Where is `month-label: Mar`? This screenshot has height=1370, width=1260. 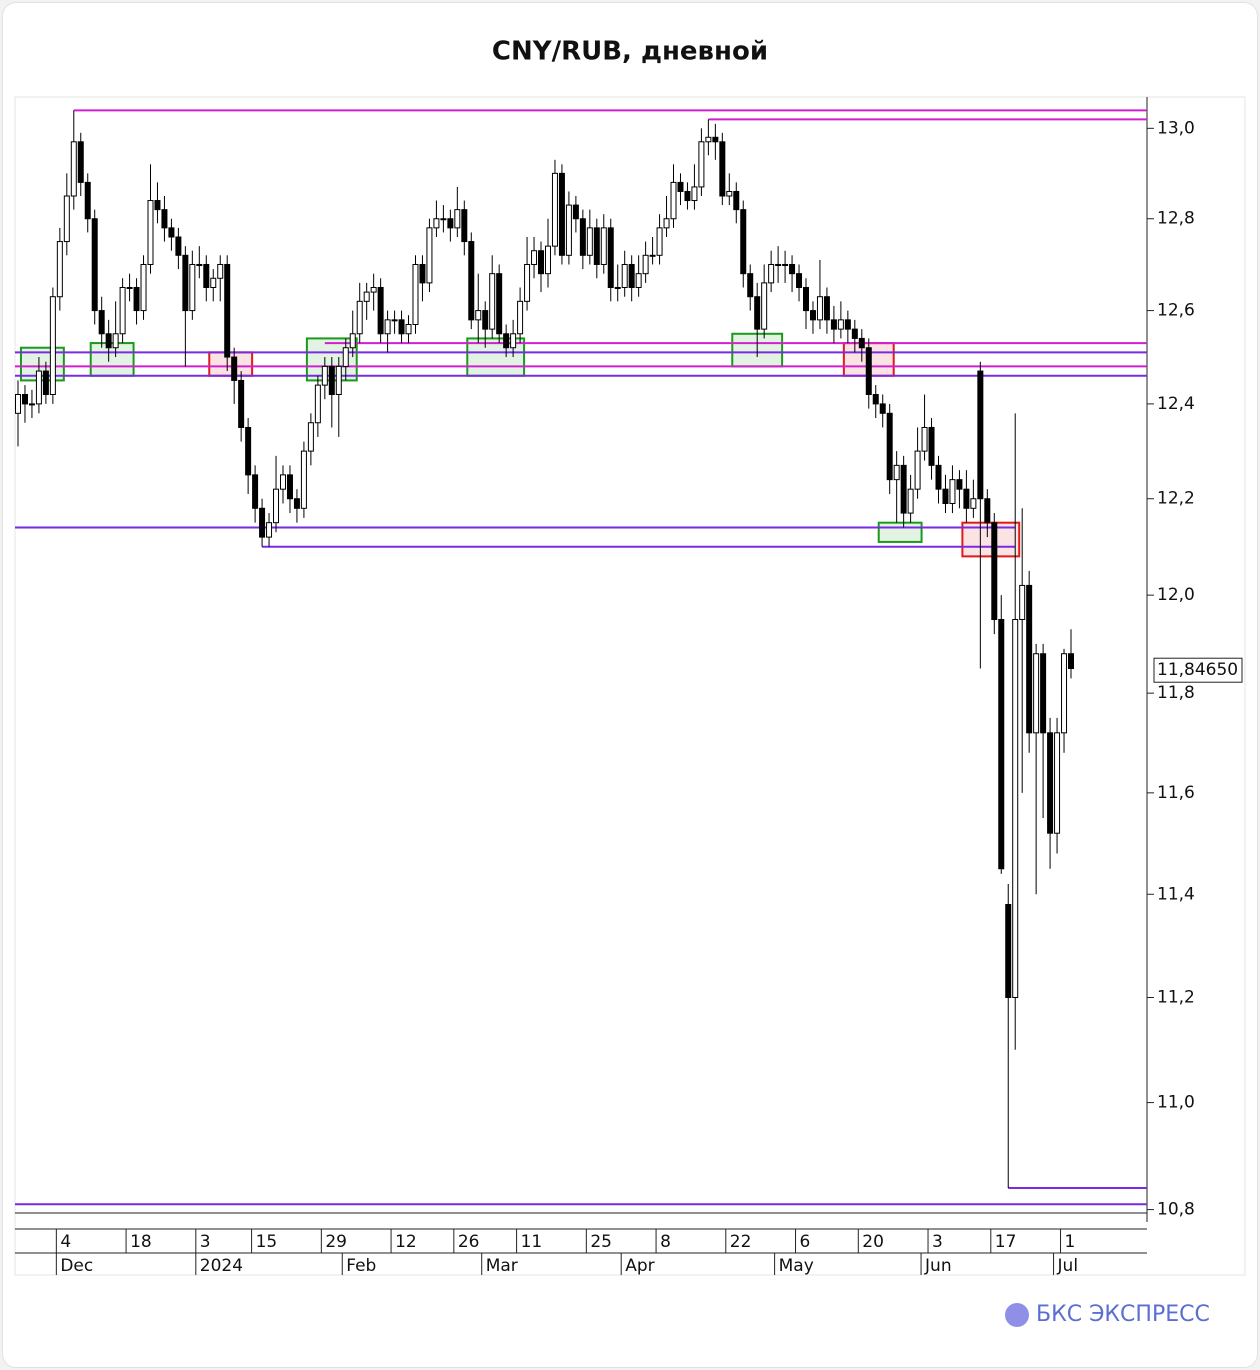 month-label: Mar is located at coordinates (502, 1266).